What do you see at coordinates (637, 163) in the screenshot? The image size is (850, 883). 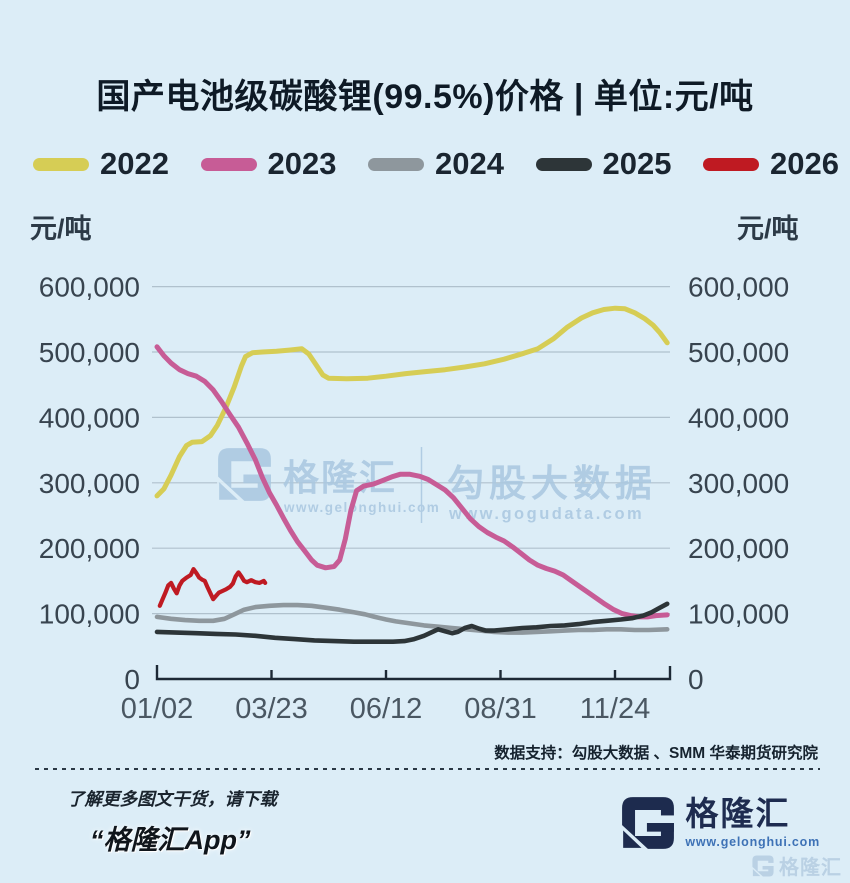 I see `legend-label: 2025` at bounding box center [637, 163].